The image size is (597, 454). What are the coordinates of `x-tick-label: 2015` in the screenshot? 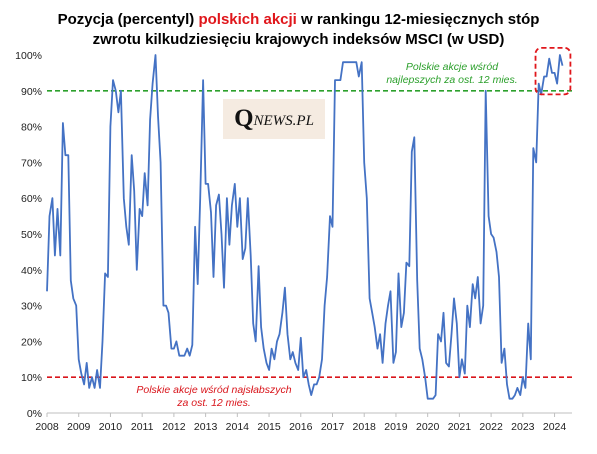 It's located at (269, 427).